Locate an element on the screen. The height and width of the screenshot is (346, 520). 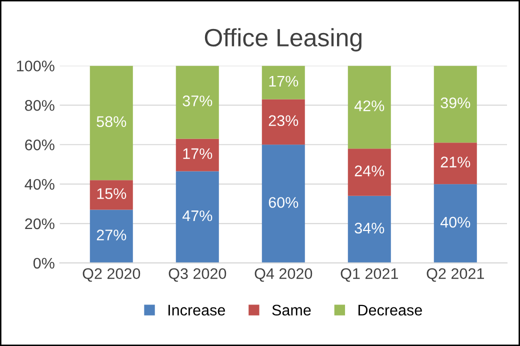
x-tick-label: Q1 2021 is located at coordinates (369, 275).